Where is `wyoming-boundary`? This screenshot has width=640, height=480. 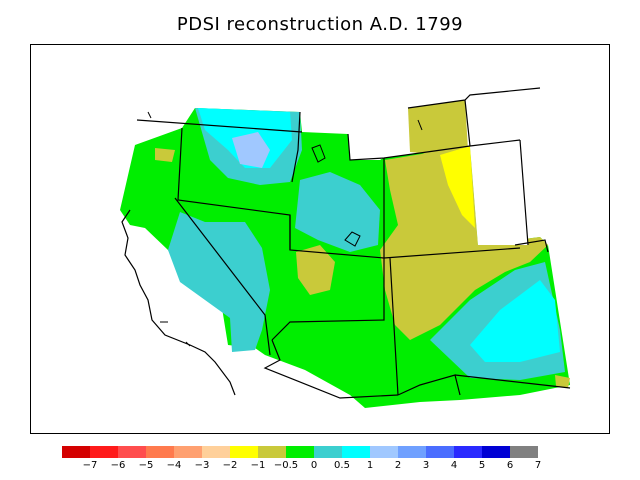 wyoming-boundary is located at coordinates (434, 147).